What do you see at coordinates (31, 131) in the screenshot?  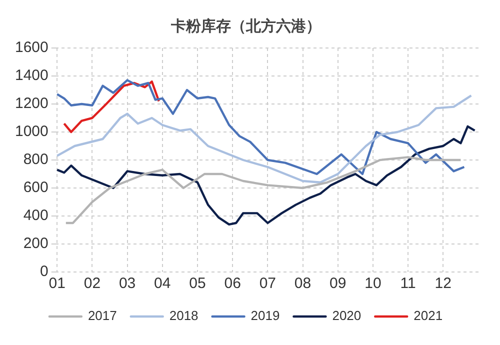 I see `y-tick-label: 1000` at bounding box center [31, 131].